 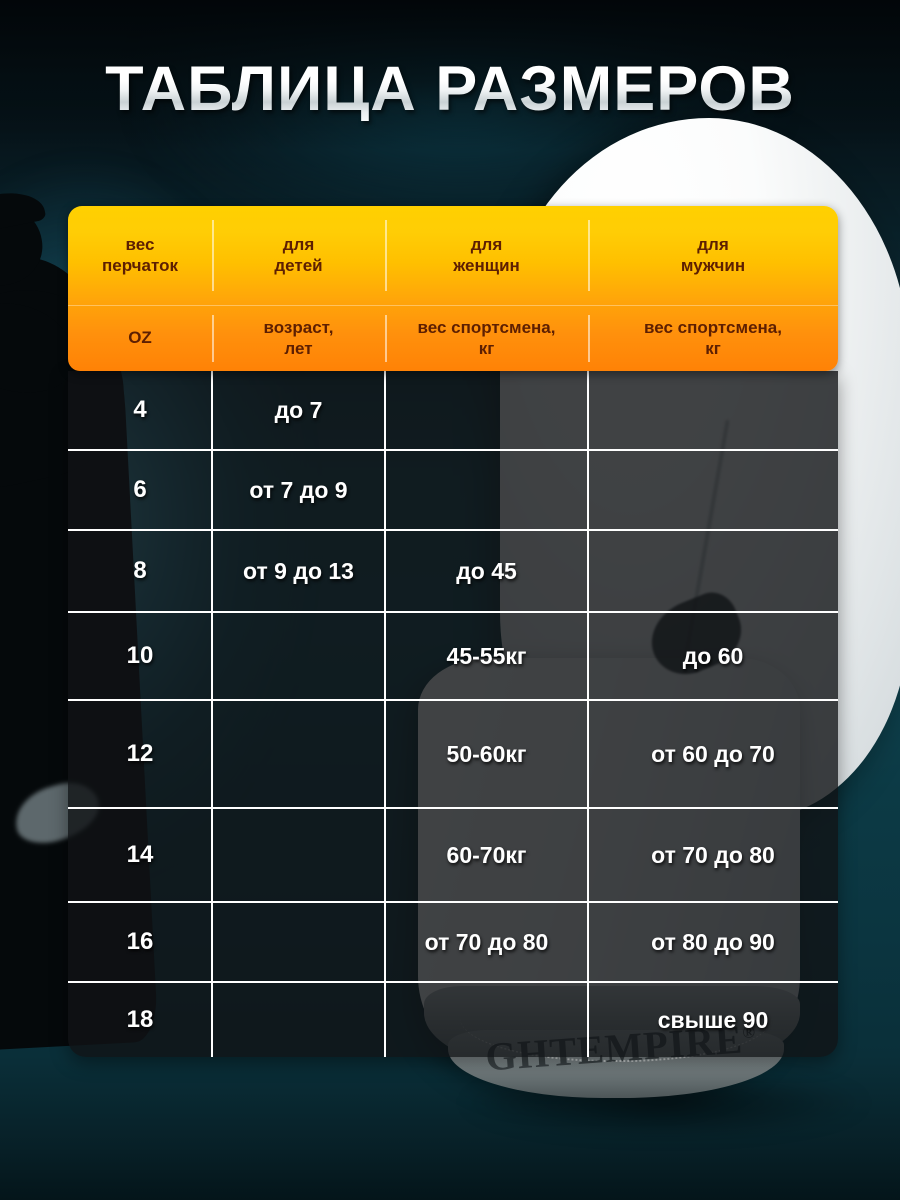 What do you see at coordinates (140, 409) in the screenshot?
I see `cell-oz: 4` at bounding box center [140, 409].